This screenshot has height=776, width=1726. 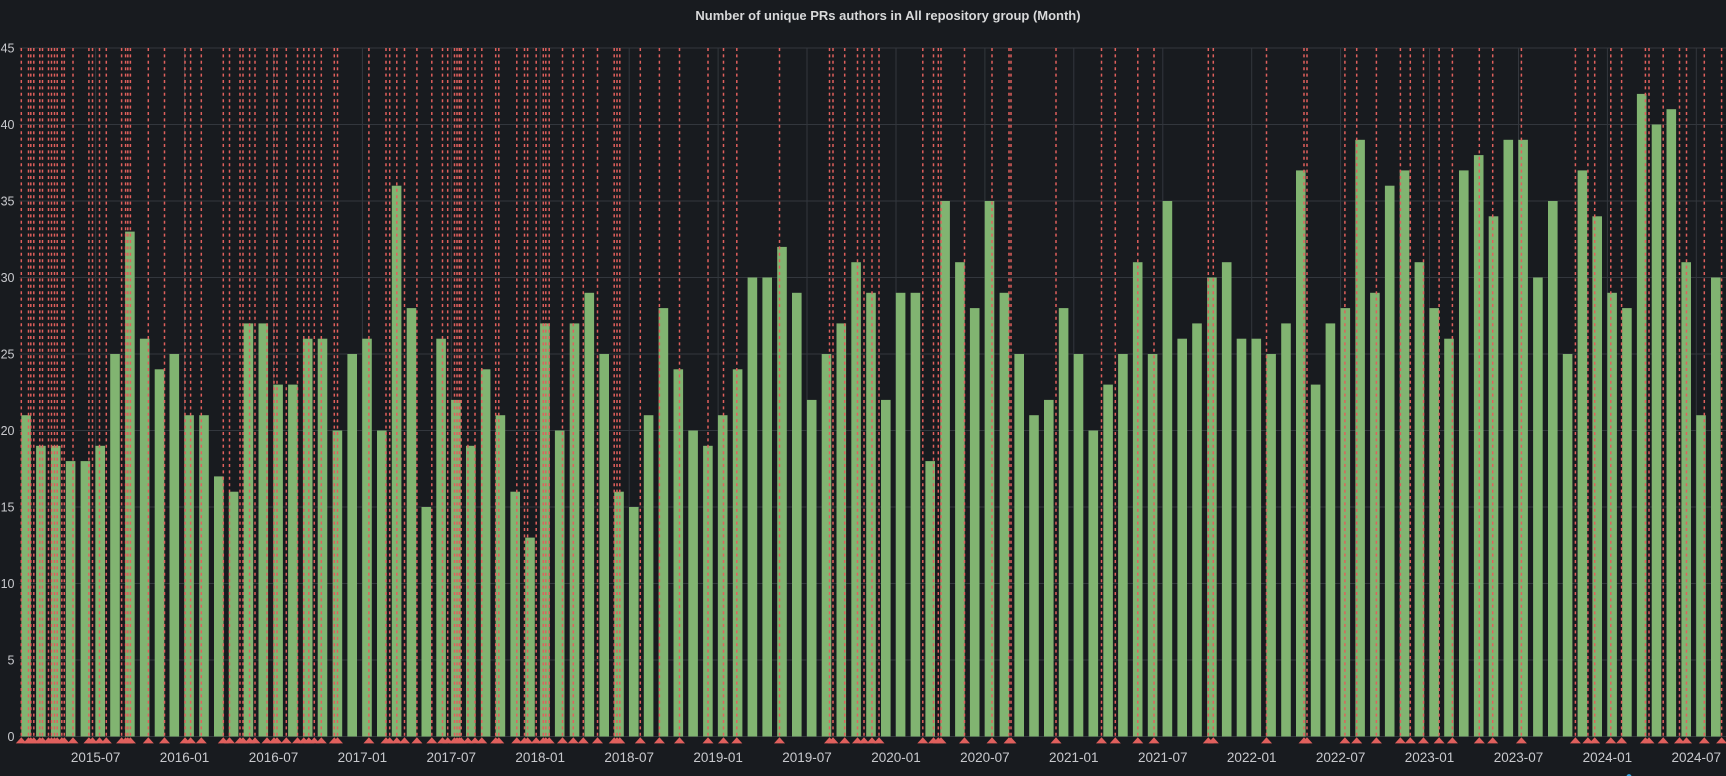 I want to click on svg-text: 2017-01, so click(x=363, y=757).